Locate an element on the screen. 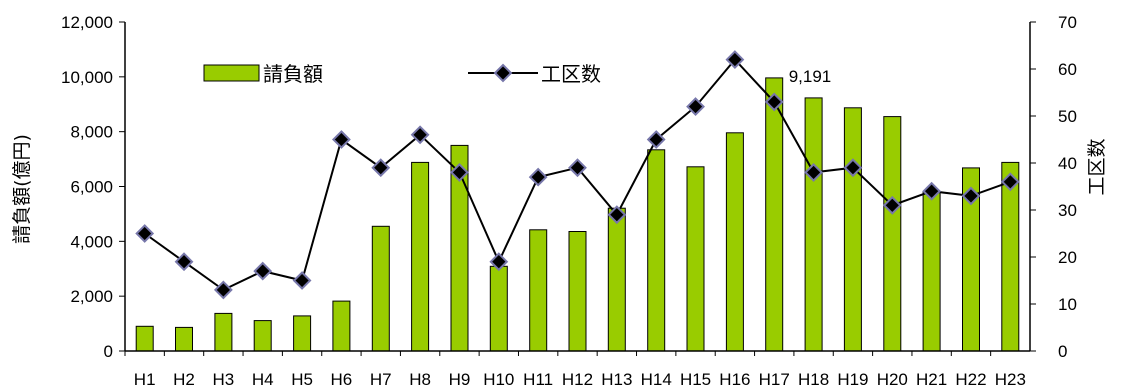 This screenshot has height=390, width=1125. x-tick-label-H14: H14 is located at coordinates (656, 379).